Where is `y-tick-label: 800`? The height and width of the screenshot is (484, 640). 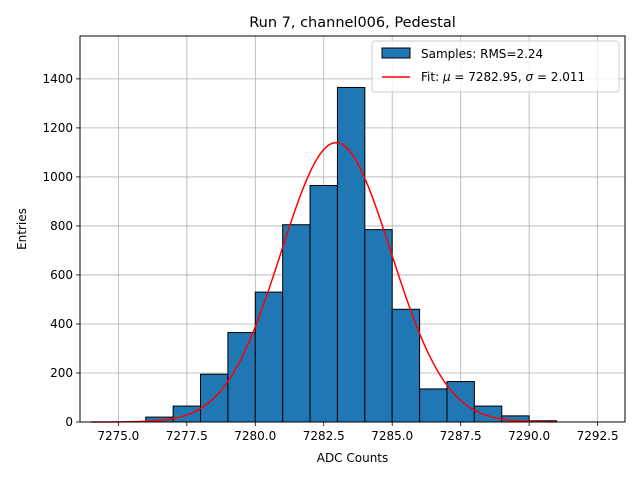
y-tick-label: 800 is located at coordinates (61, 226).